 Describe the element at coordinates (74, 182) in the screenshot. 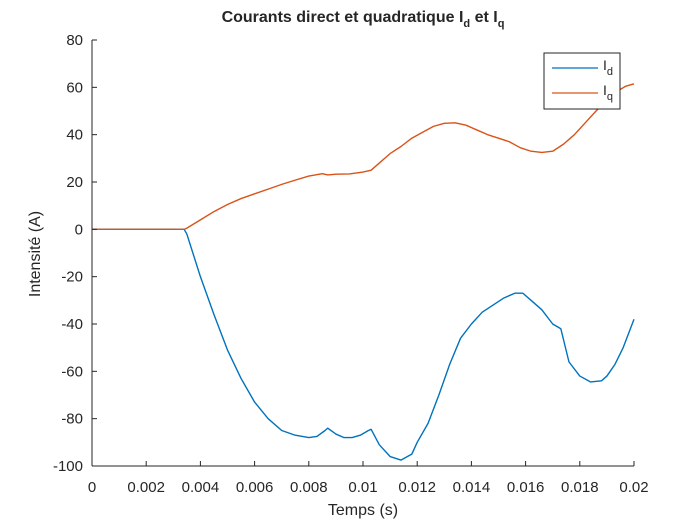

I see `y-tick-label: 20` at that location.